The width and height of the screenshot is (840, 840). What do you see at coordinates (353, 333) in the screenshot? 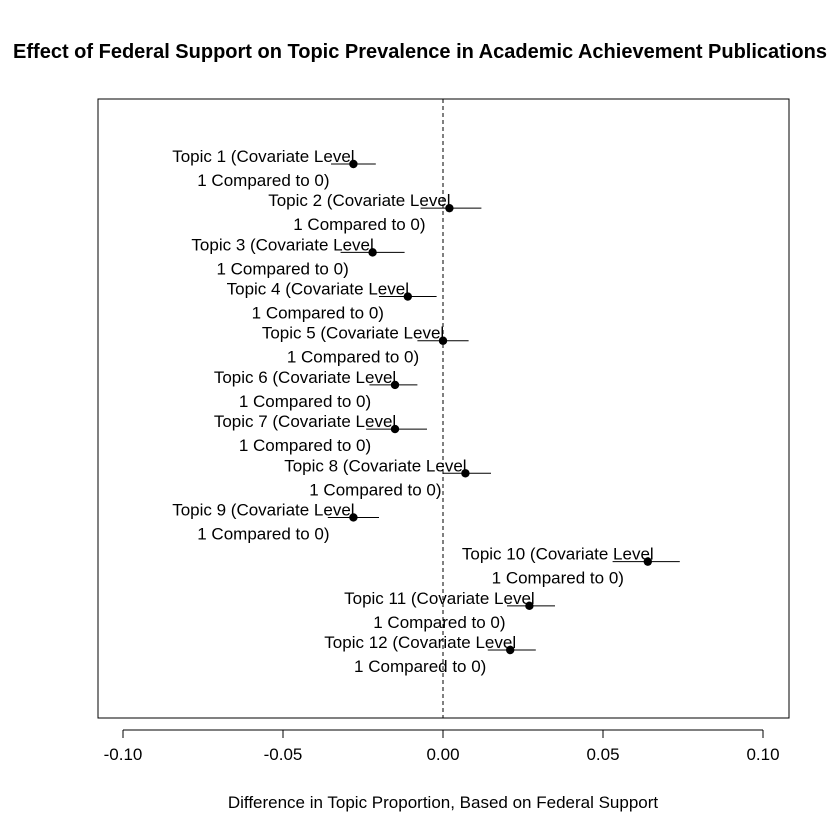
I see `topic-label-line1: Topic 5 (Covariate Level` at bounding box center [353, 333].